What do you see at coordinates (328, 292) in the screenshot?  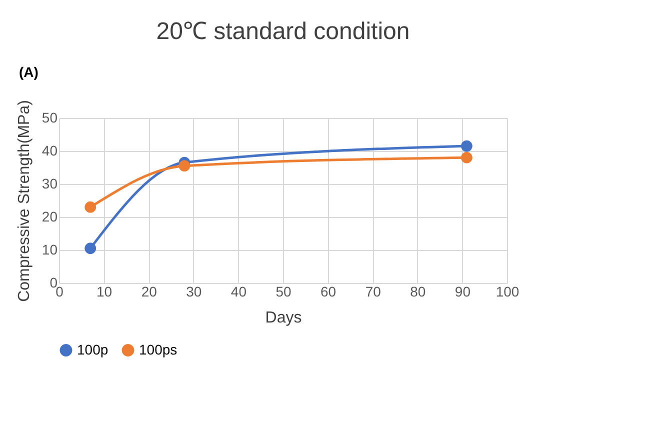 I see `x-tick-label: 60` at bounding box center [328, 292].